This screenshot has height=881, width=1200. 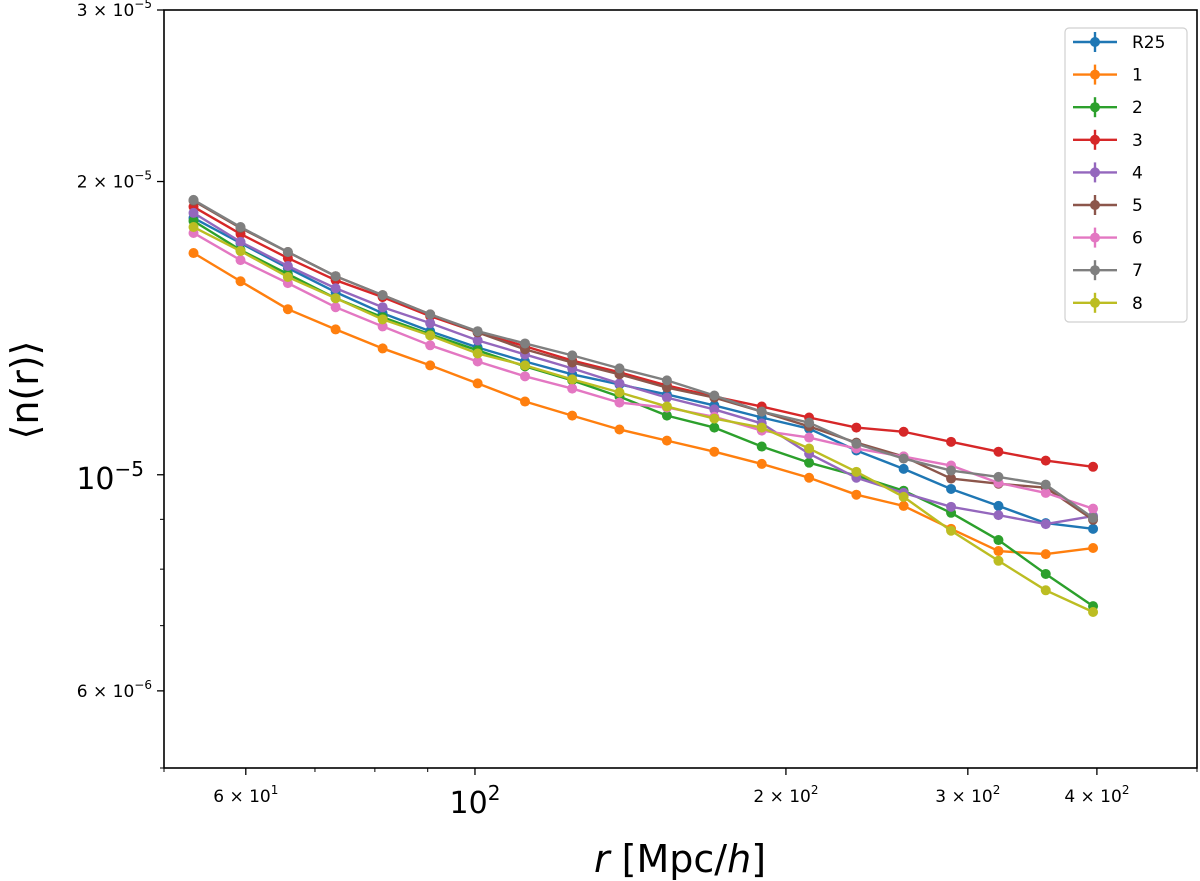 I want to click on x-axis-label-unit-suffix: ], so click(x=758, y=859).